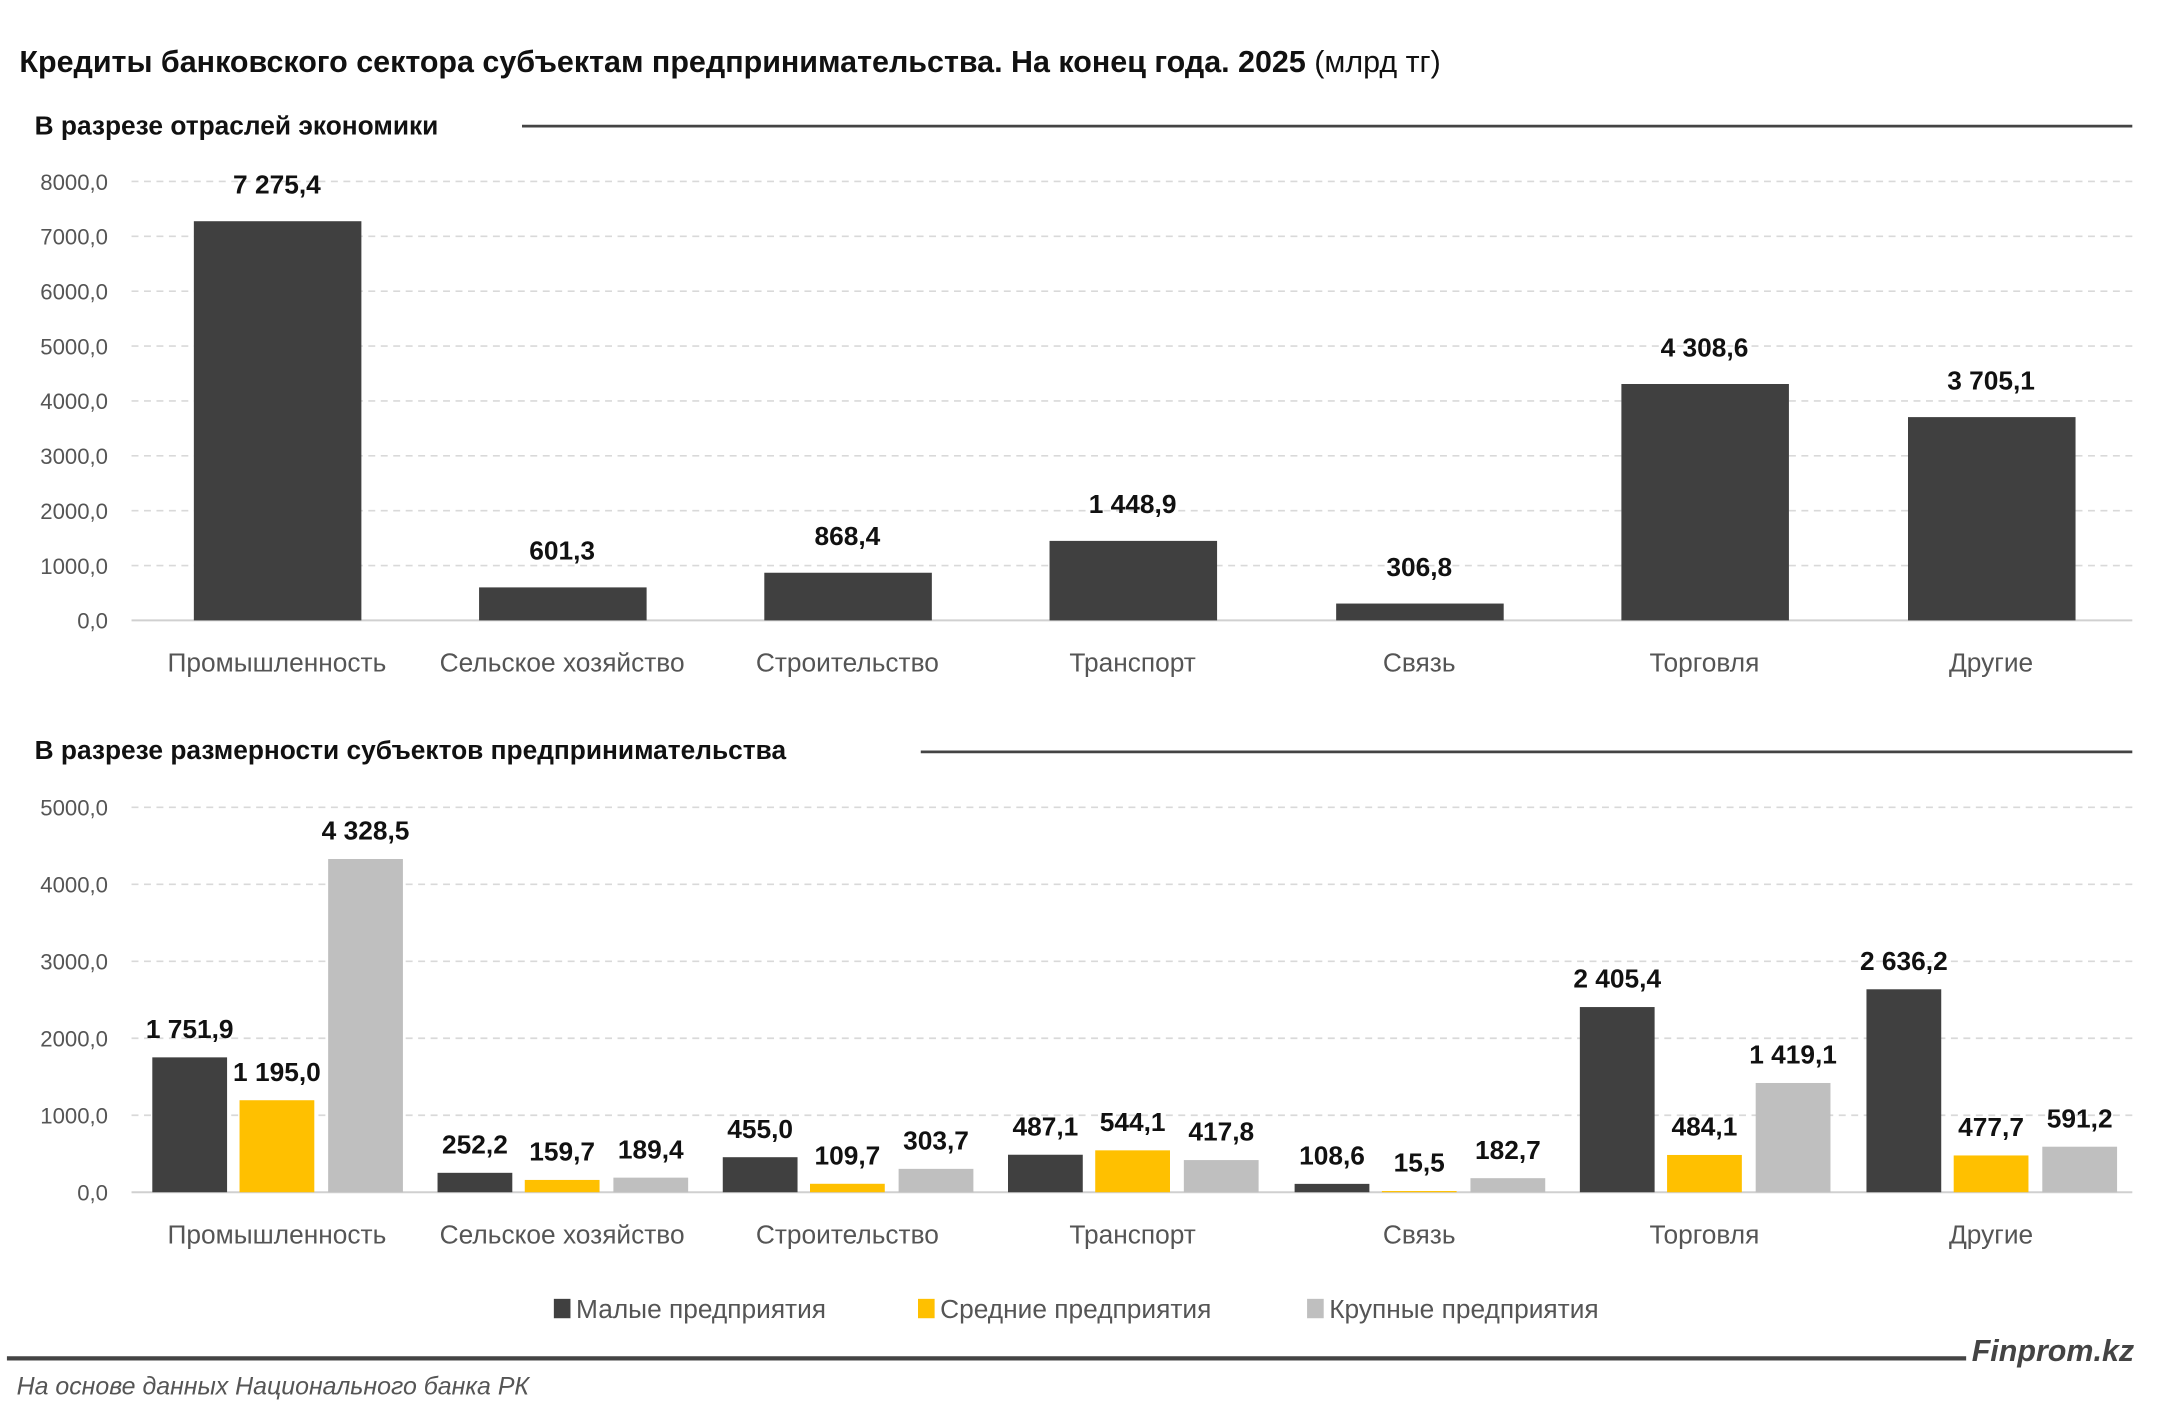 This screenshot has height=1418, width=2160. What do you see at coordinates (701, 1309) in the screenshot?
I see `legend-label: Малые предприятия` at bounding box center [701, 1309].